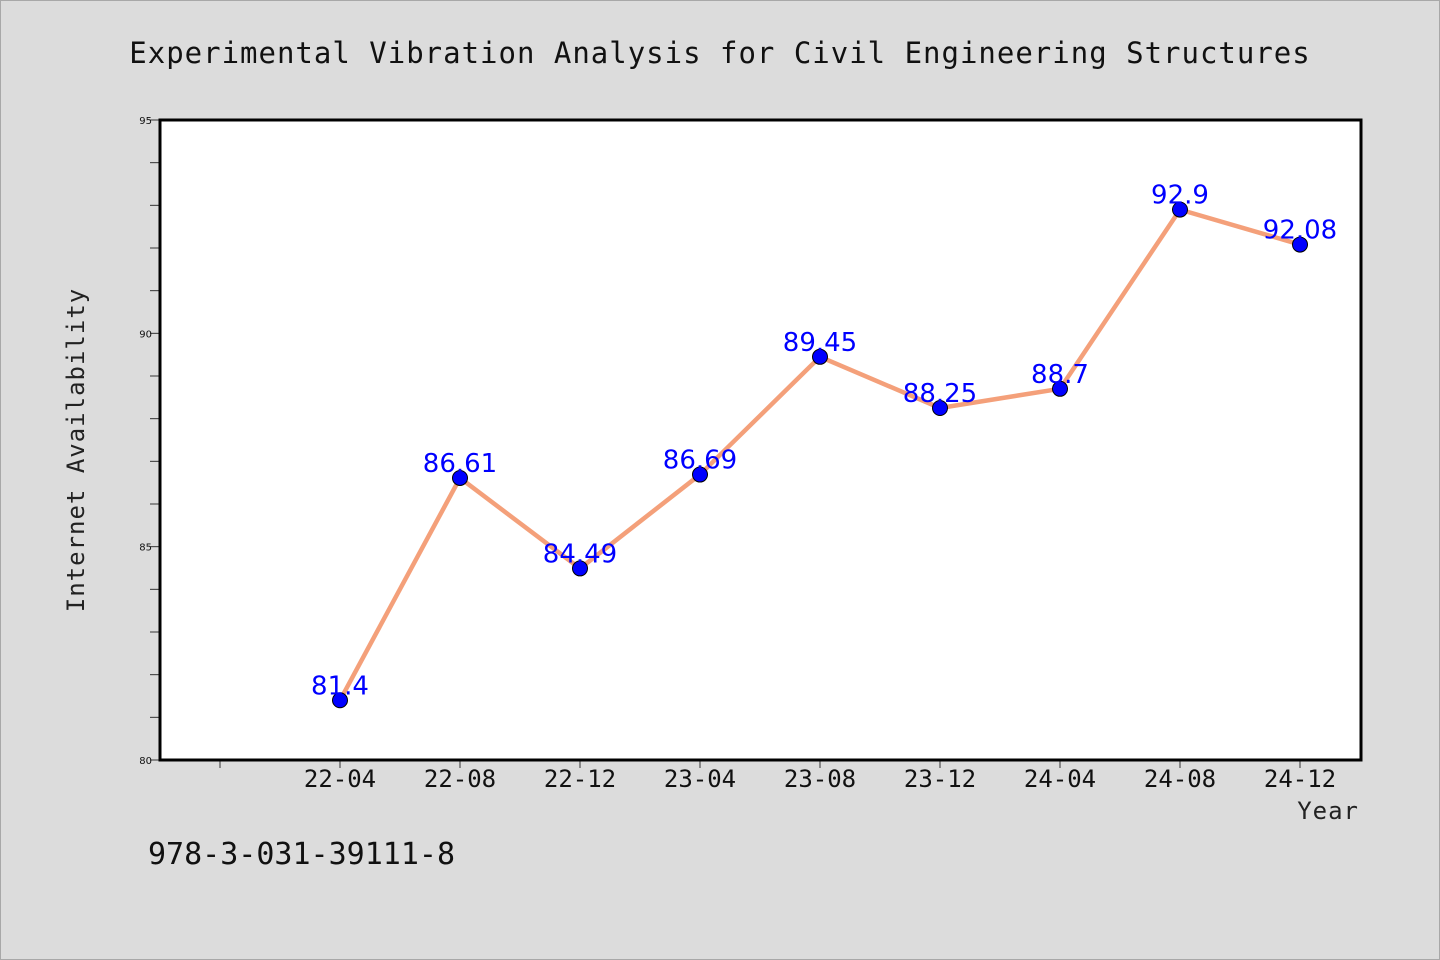  What do you see at coordinates (580, 554) in the screenshot?
I see `data-label: 84.49` at bounding box center [580, 554].